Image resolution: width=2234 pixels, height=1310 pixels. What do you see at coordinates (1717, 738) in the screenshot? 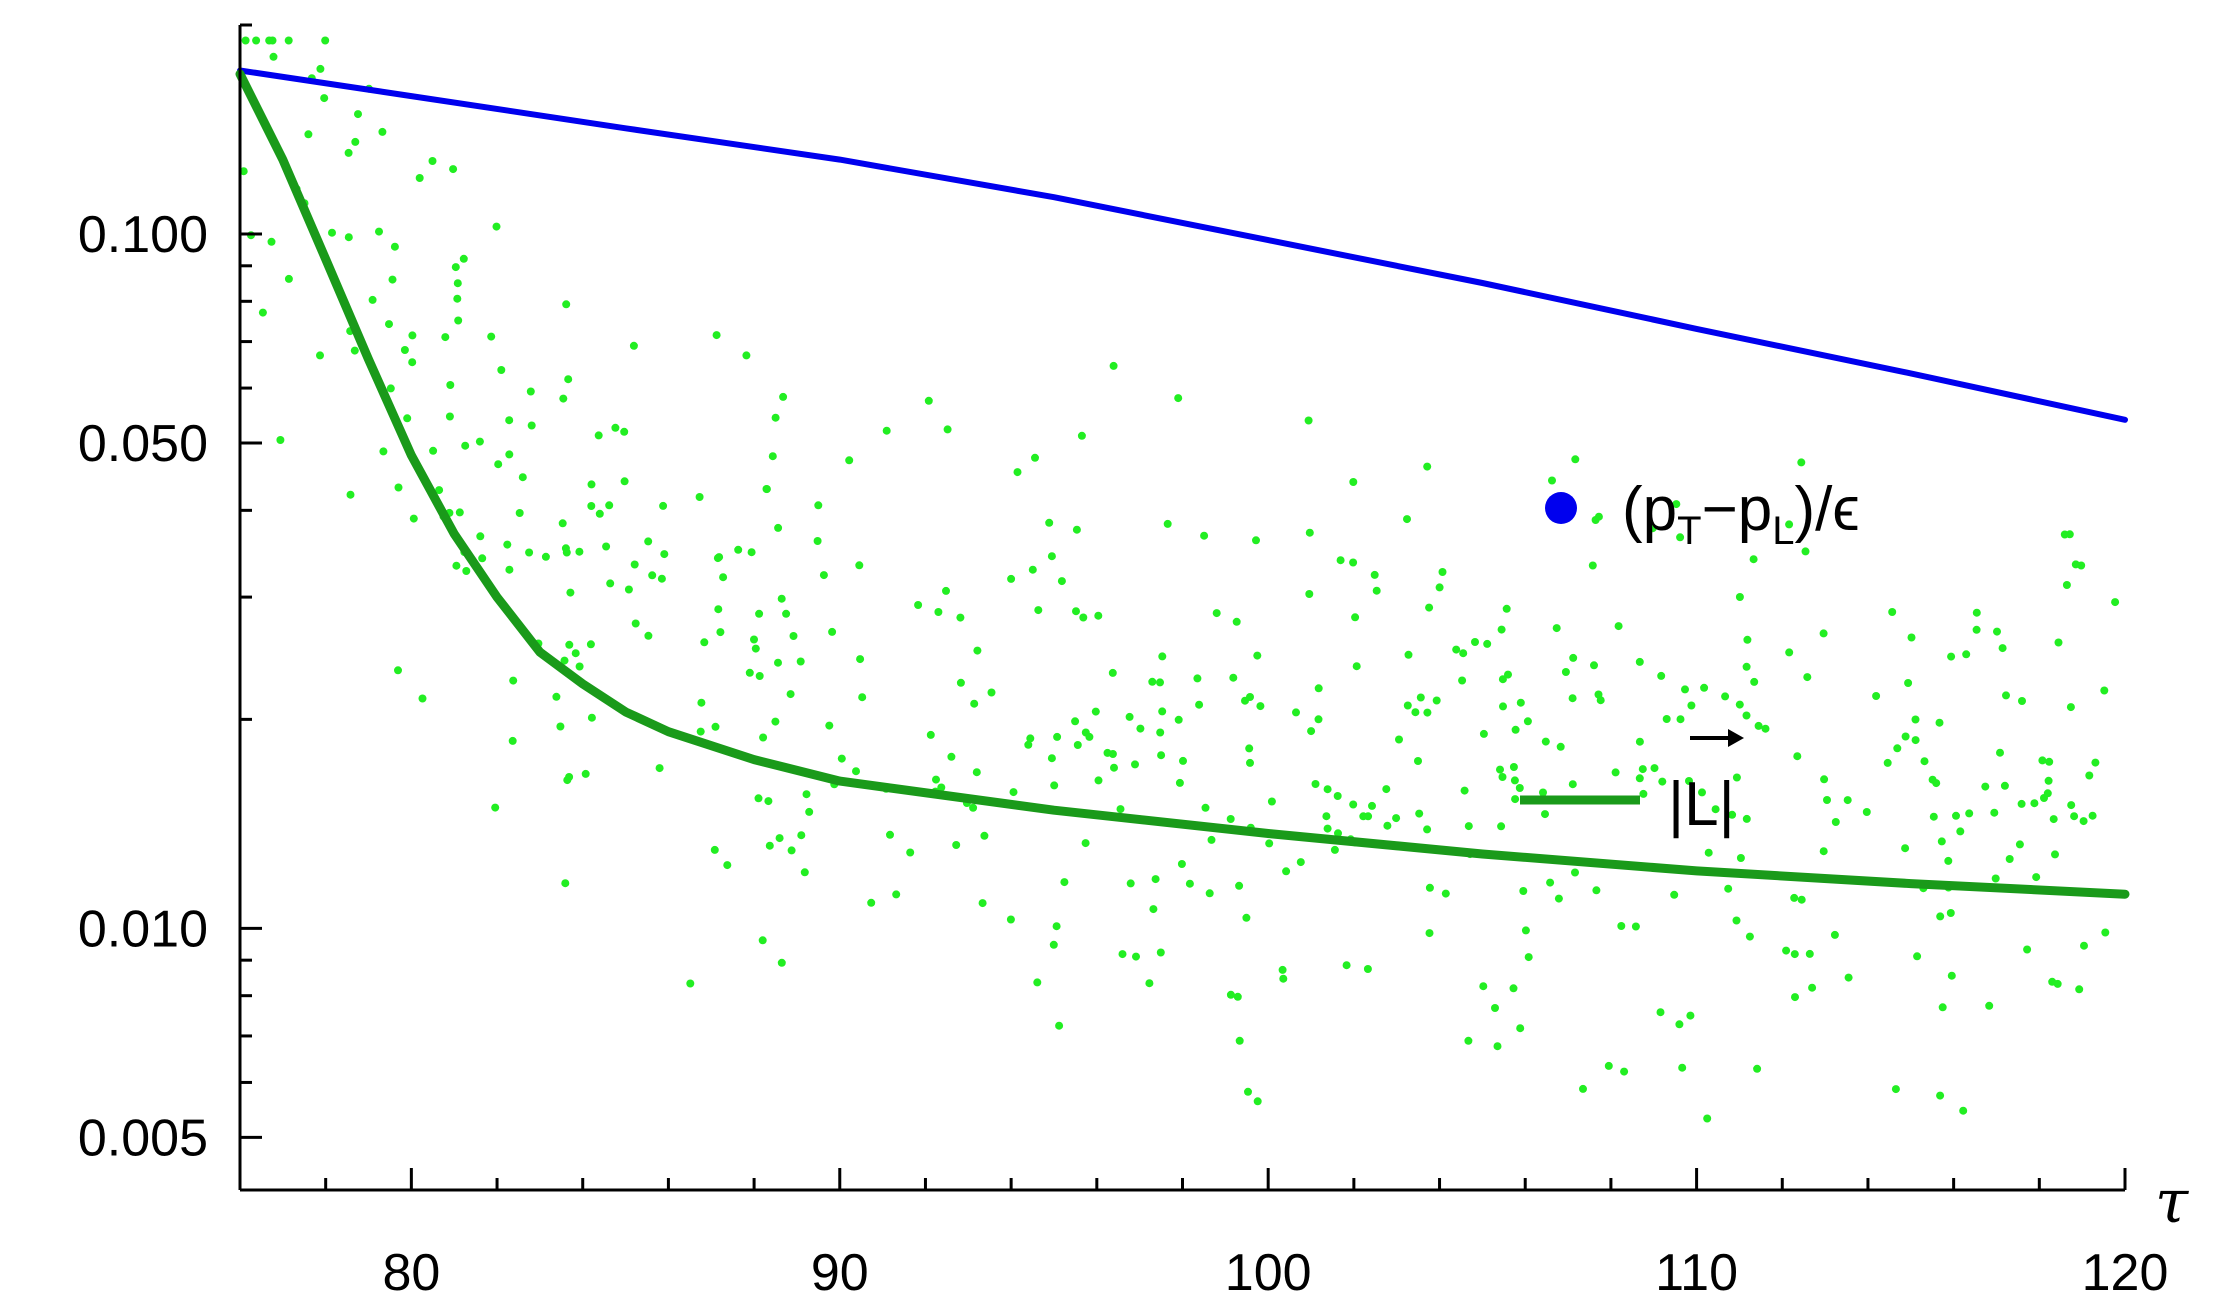
I see `vector-arrow-icon` at bounding box center [1717, 738].